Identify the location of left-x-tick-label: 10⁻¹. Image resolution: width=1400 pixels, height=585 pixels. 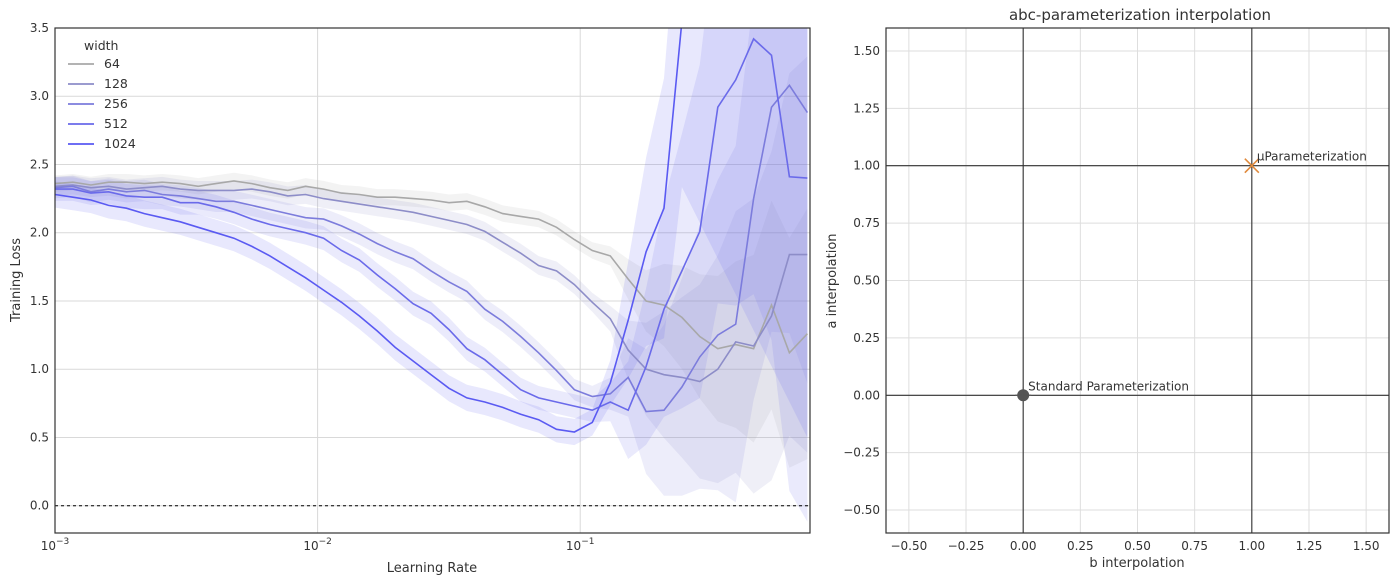
(580, 545).